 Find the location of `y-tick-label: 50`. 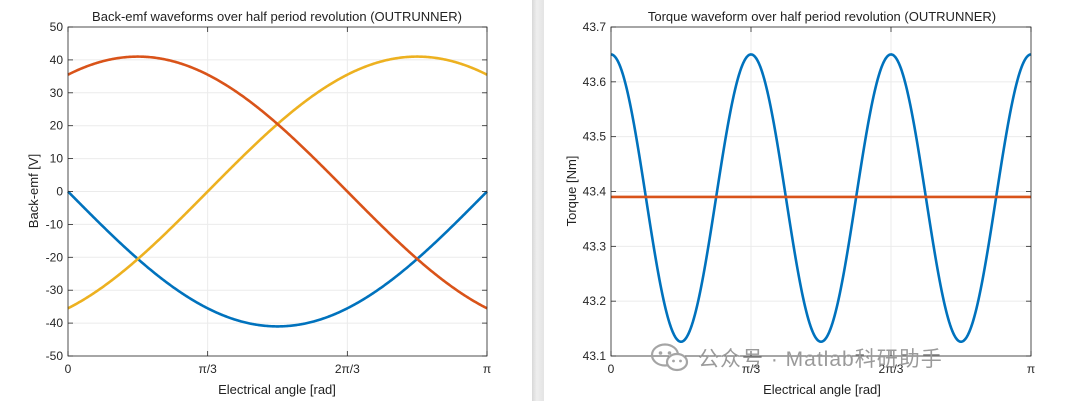

y-tick-label: 50 is located at coordinates (57, 27).